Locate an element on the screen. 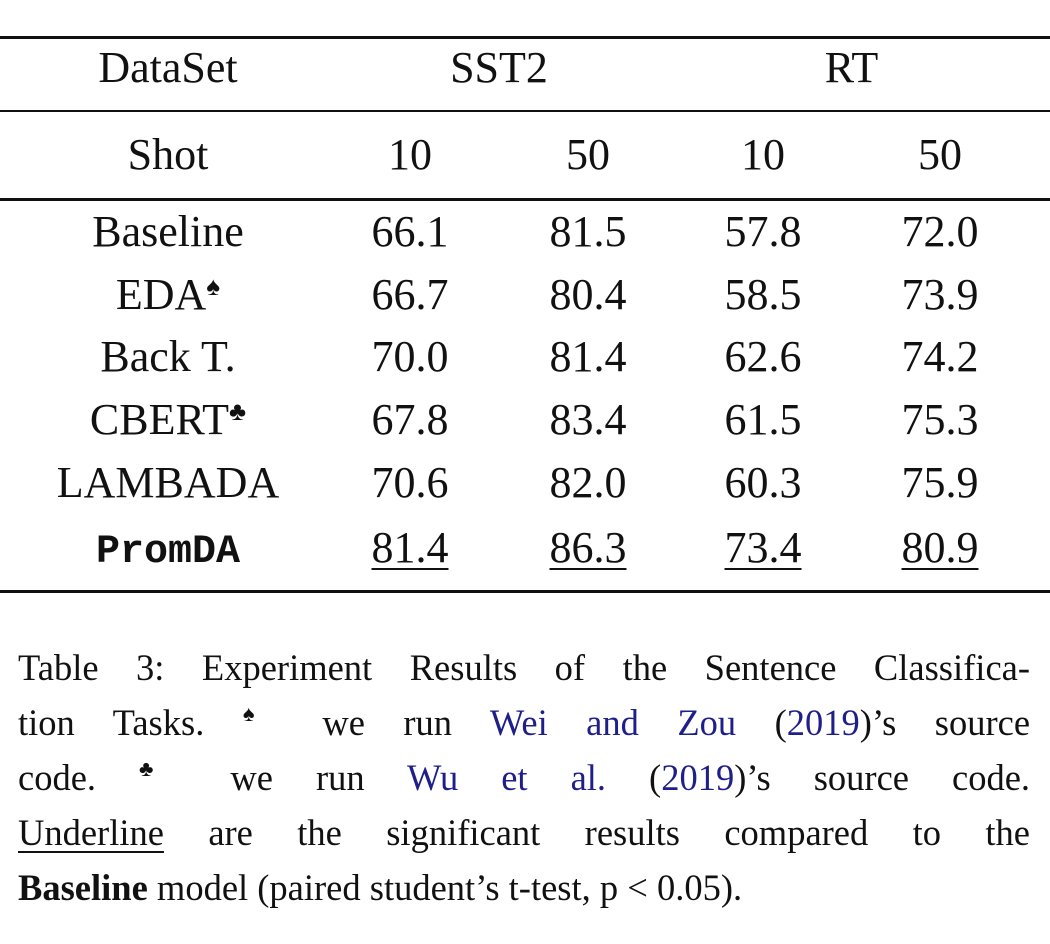  row-label-text: CBERT is located at coordinates (159, 419).